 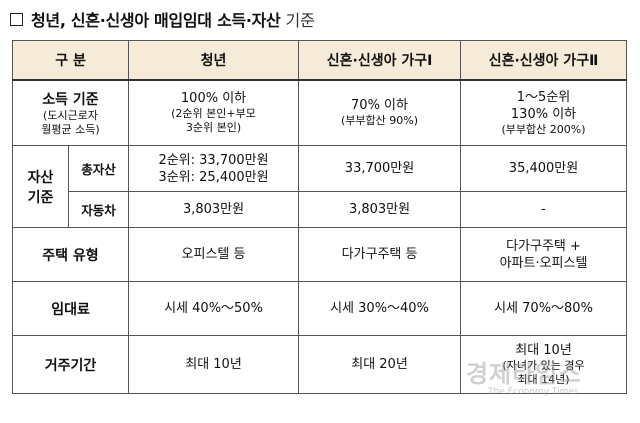 I want to click on car-label: 자동차, so click(x=98, y=209).